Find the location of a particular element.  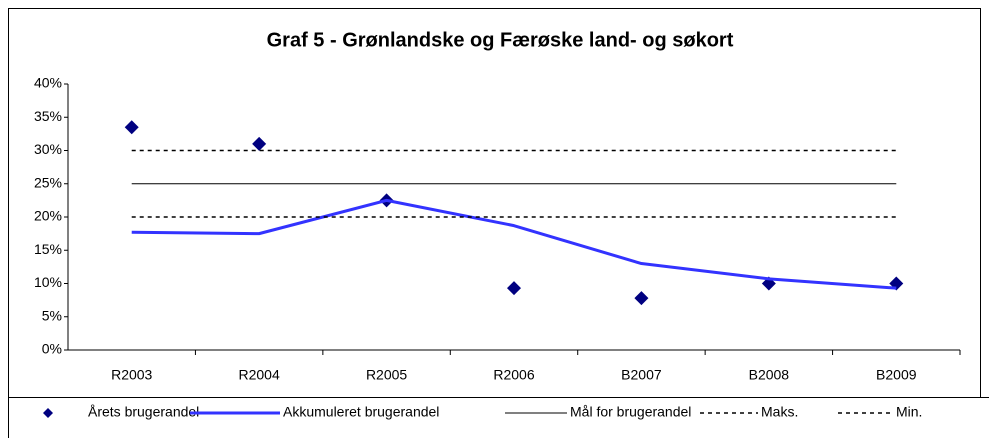

legend-label: Årets brugerandel is located at coordinates (143, 412).